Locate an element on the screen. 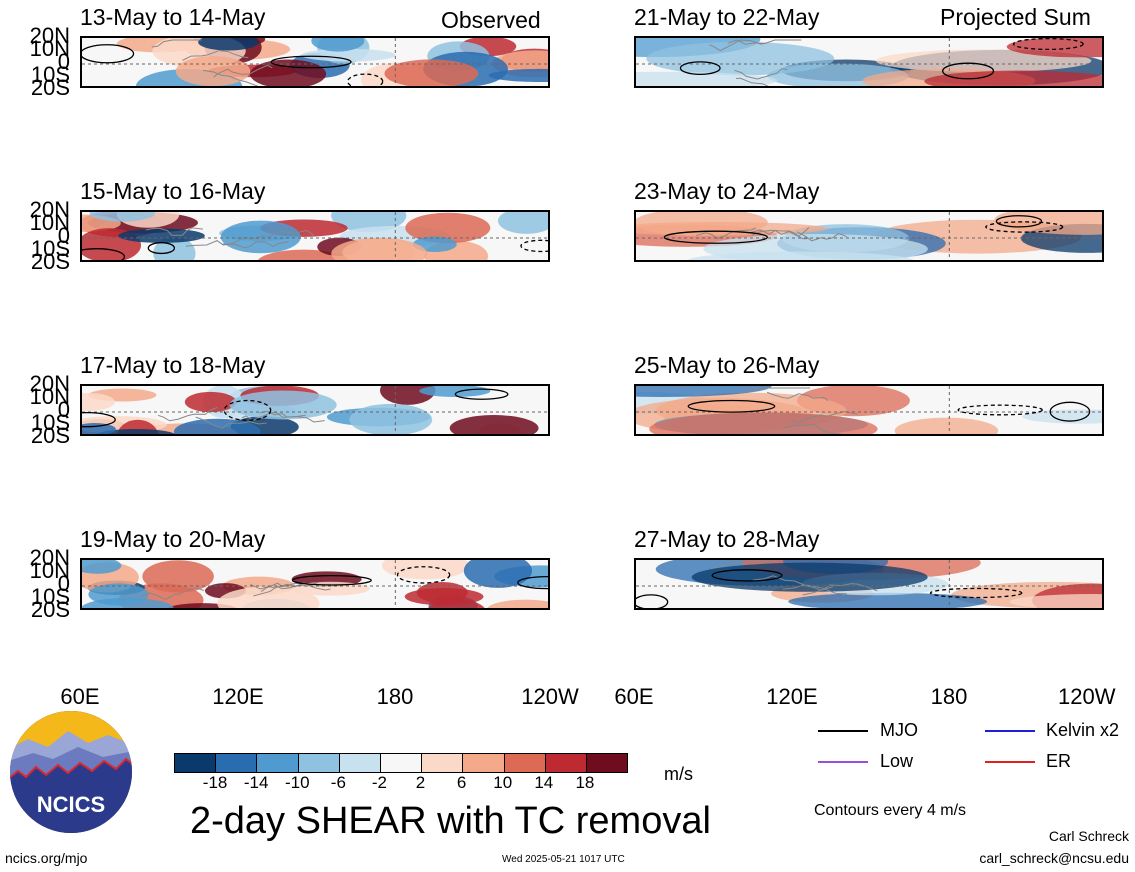 The width and height of the screenshot is (1135, 872). y-tick-2-3: 10S is located at coordinates (50, 248).